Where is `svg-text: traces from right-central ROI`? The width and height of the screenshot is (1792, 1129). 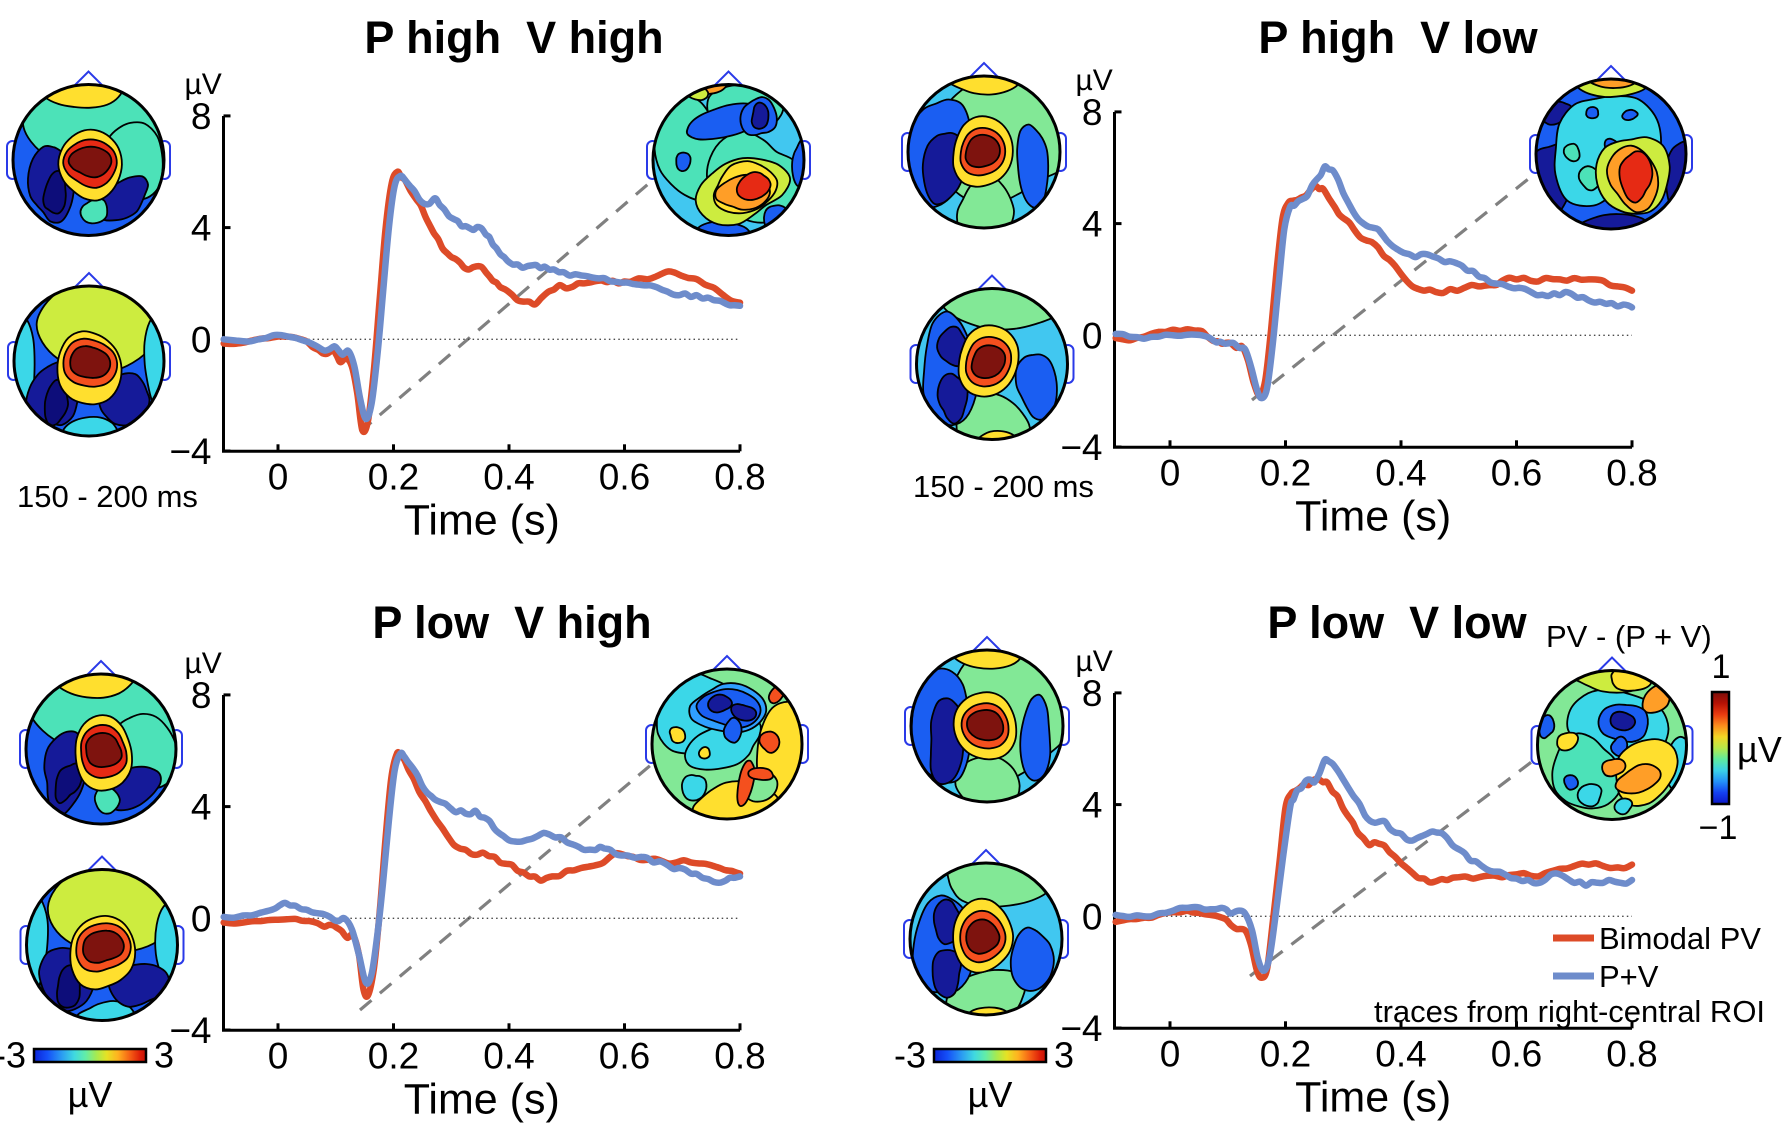
svg-text: traces from right-central ROI is located at coordinates (1569, 1011).